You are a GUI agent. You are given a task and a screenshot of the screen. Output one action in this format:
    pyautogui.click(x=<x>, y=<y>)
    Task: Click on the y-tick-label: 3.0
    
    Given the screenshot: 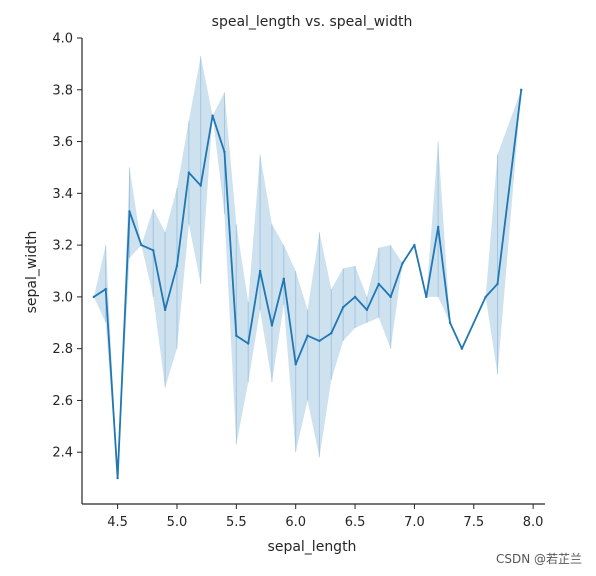 What is the action you would take?
    pyautogui.click(x=62, y=297)
    